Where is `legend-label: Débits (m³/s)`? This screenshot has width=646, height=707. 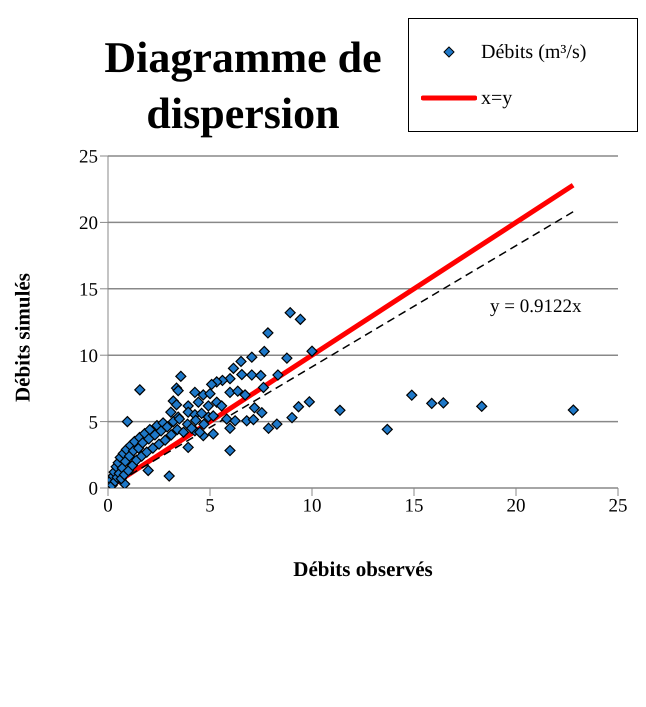
legend-label: Débits (m³/s) is located at coordinates (533, 52).